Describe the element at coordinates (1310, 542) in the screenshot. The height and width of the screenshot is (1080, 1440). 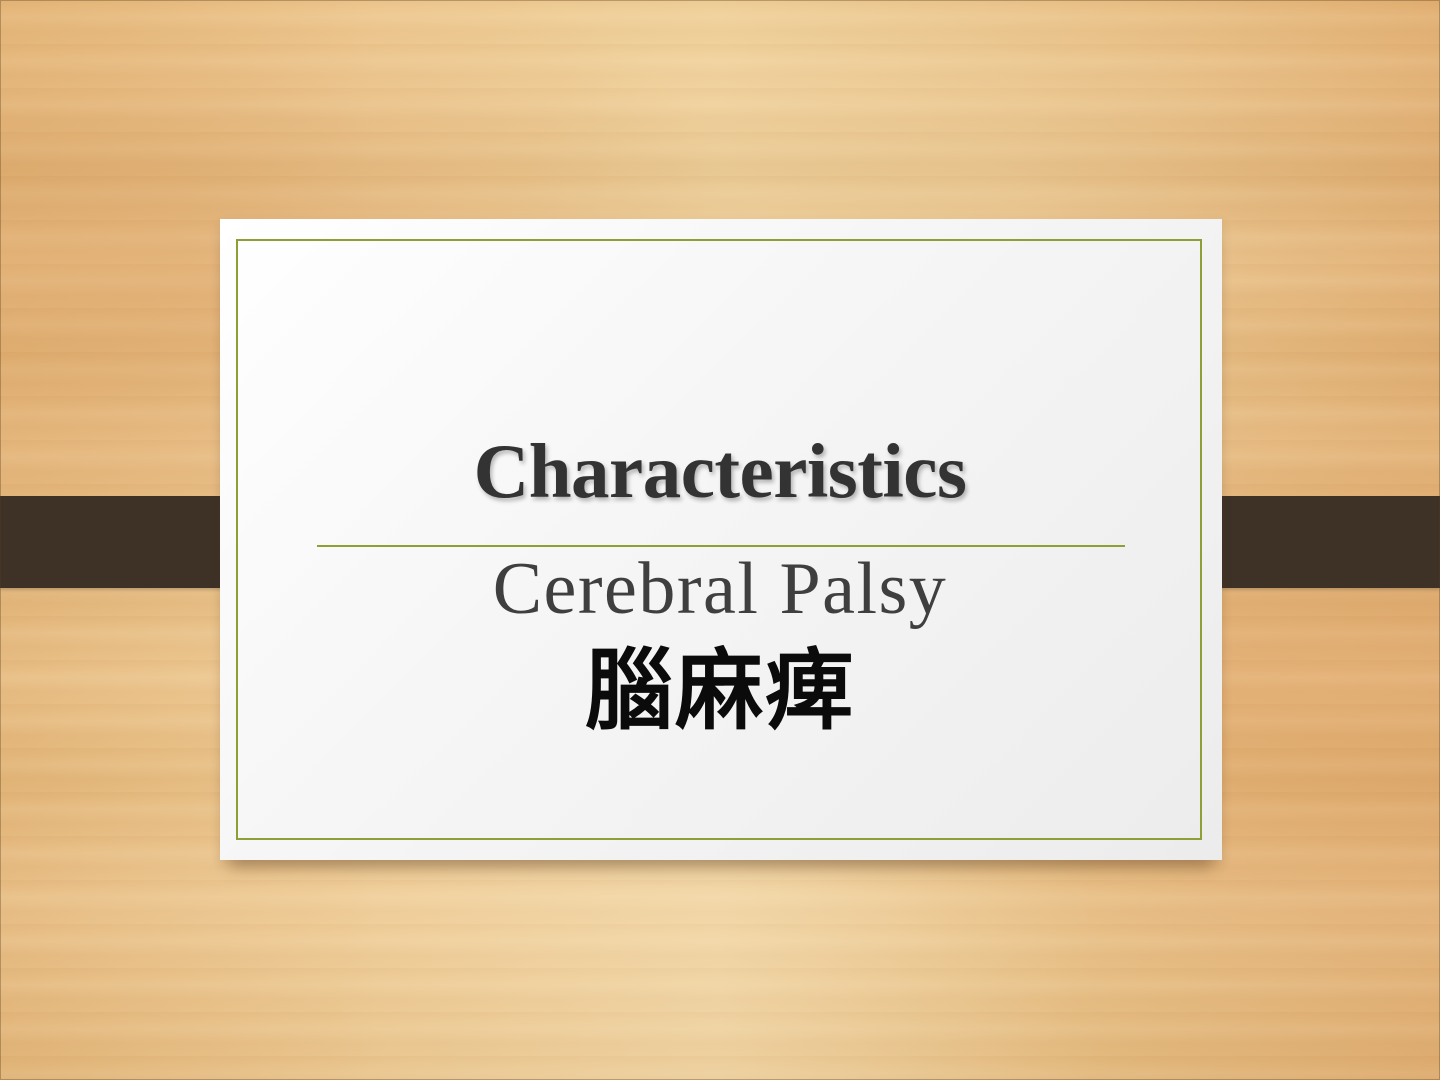
I see `right-strap` at that location.